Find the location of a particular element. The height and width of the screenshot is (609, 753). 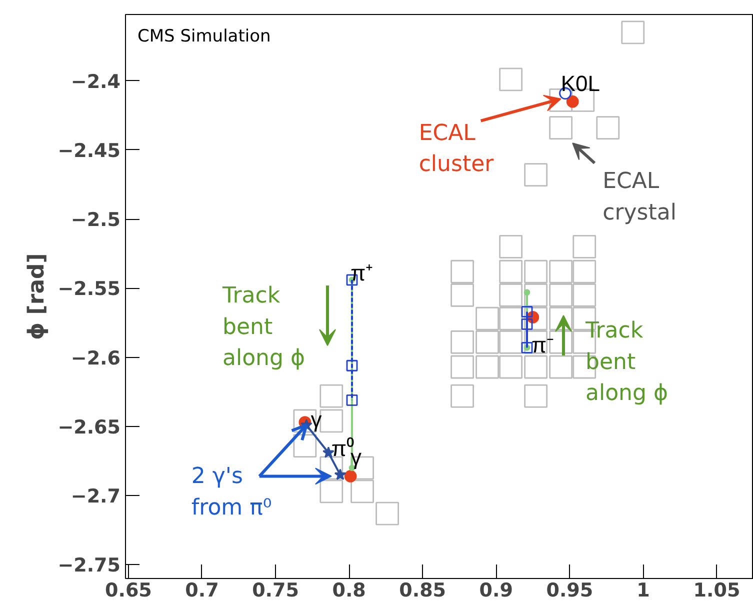

annotation: 2 γ's from π⁰ is located at coordinates (231, 492).